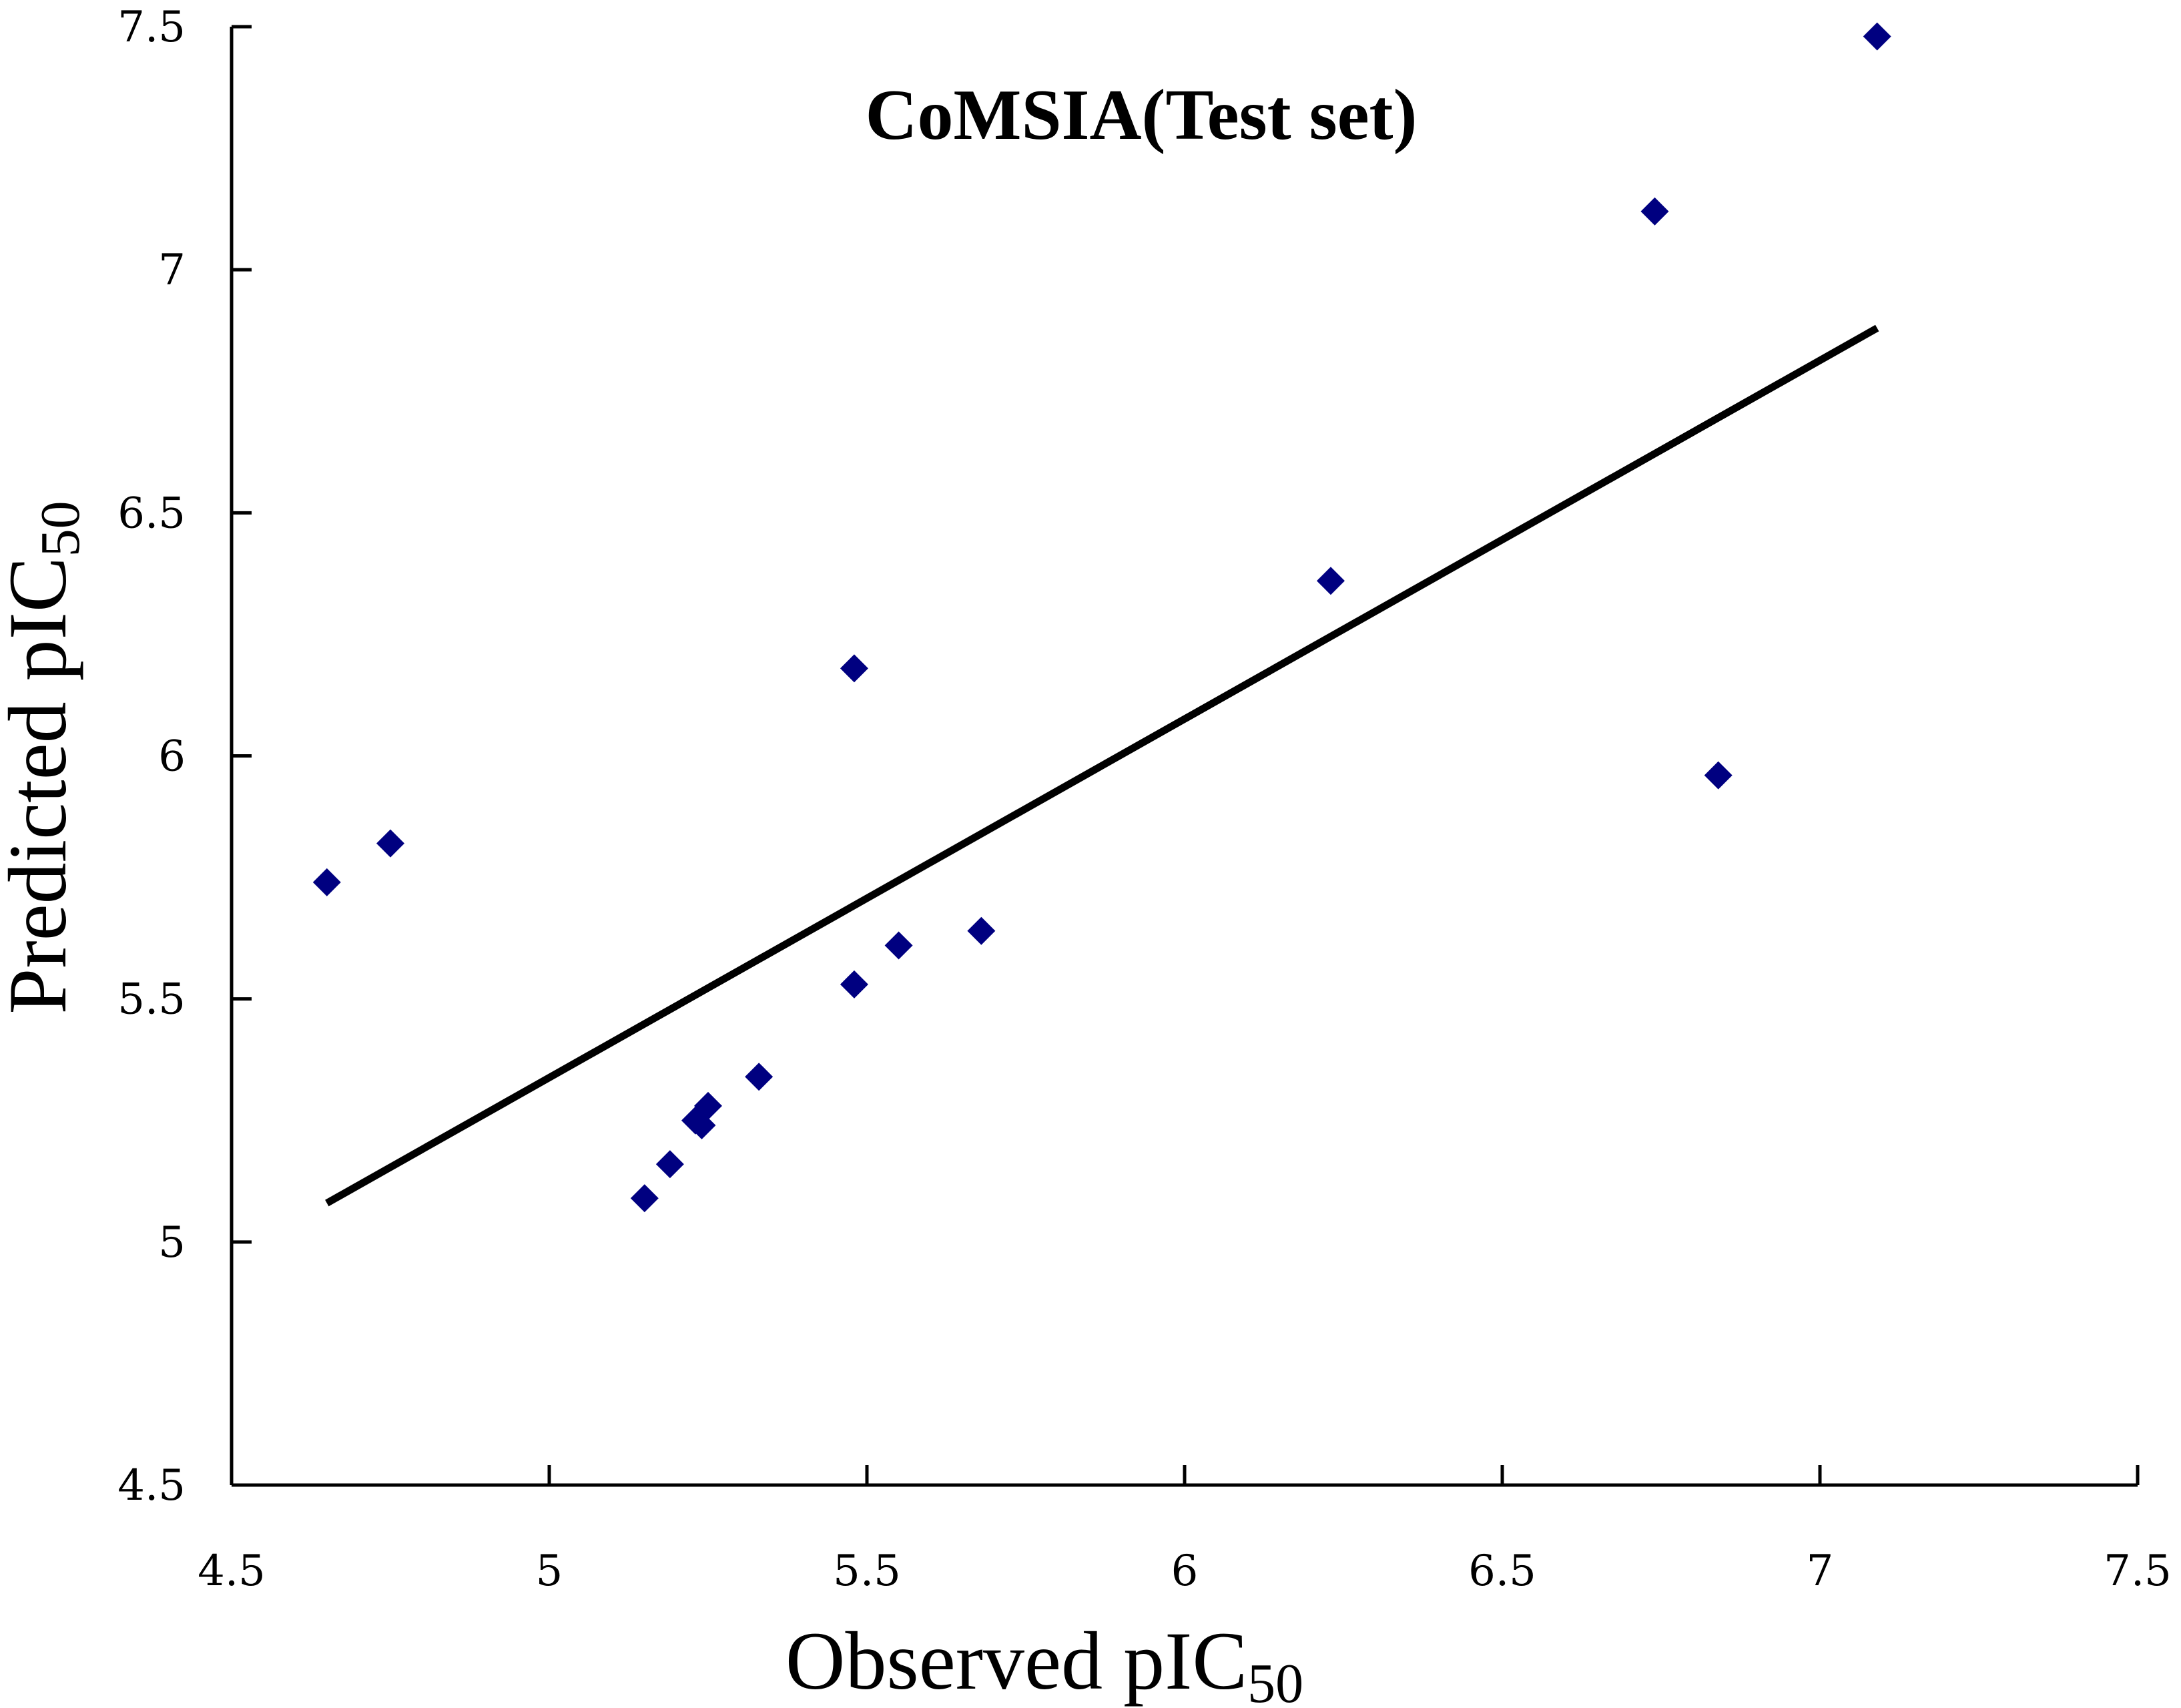  Describe the element at coordinates (1142, 115) in the screenshot. I see `chart-title: CoMSIA(Test set)` at that location.